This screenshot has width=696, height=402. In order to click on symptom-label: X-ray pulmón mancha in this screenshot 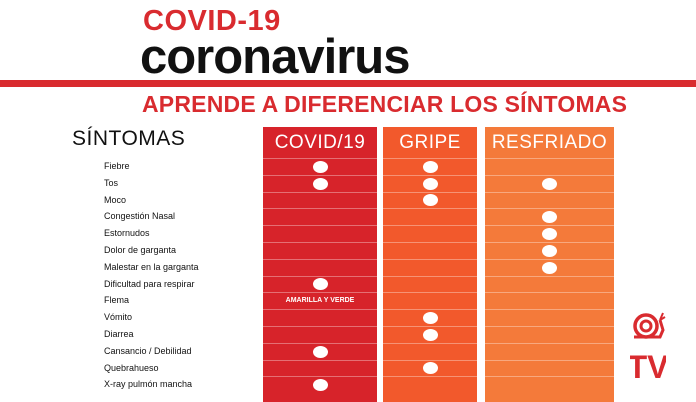, I will do `click(148, 384)`.